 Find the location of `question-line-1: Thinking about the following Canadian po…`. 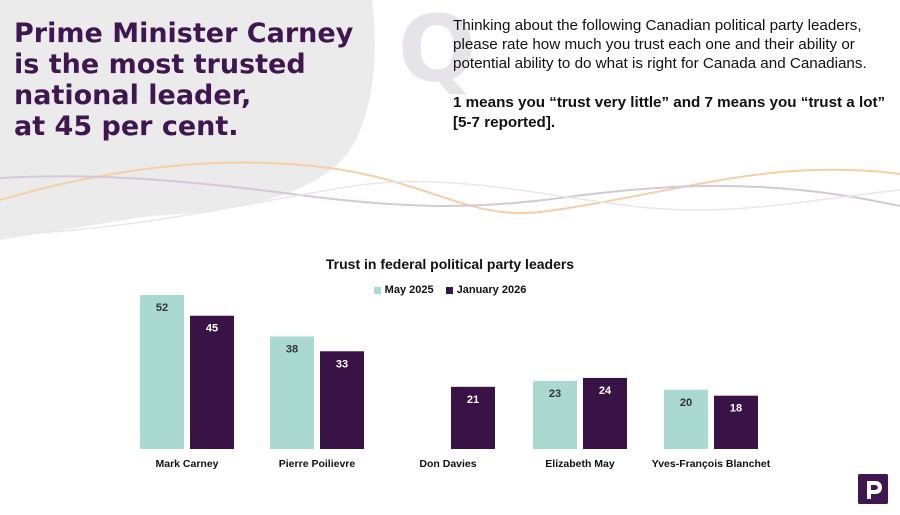

question-line-1: Thinking about the following Canadian po… is located at coordinates (657, 25).